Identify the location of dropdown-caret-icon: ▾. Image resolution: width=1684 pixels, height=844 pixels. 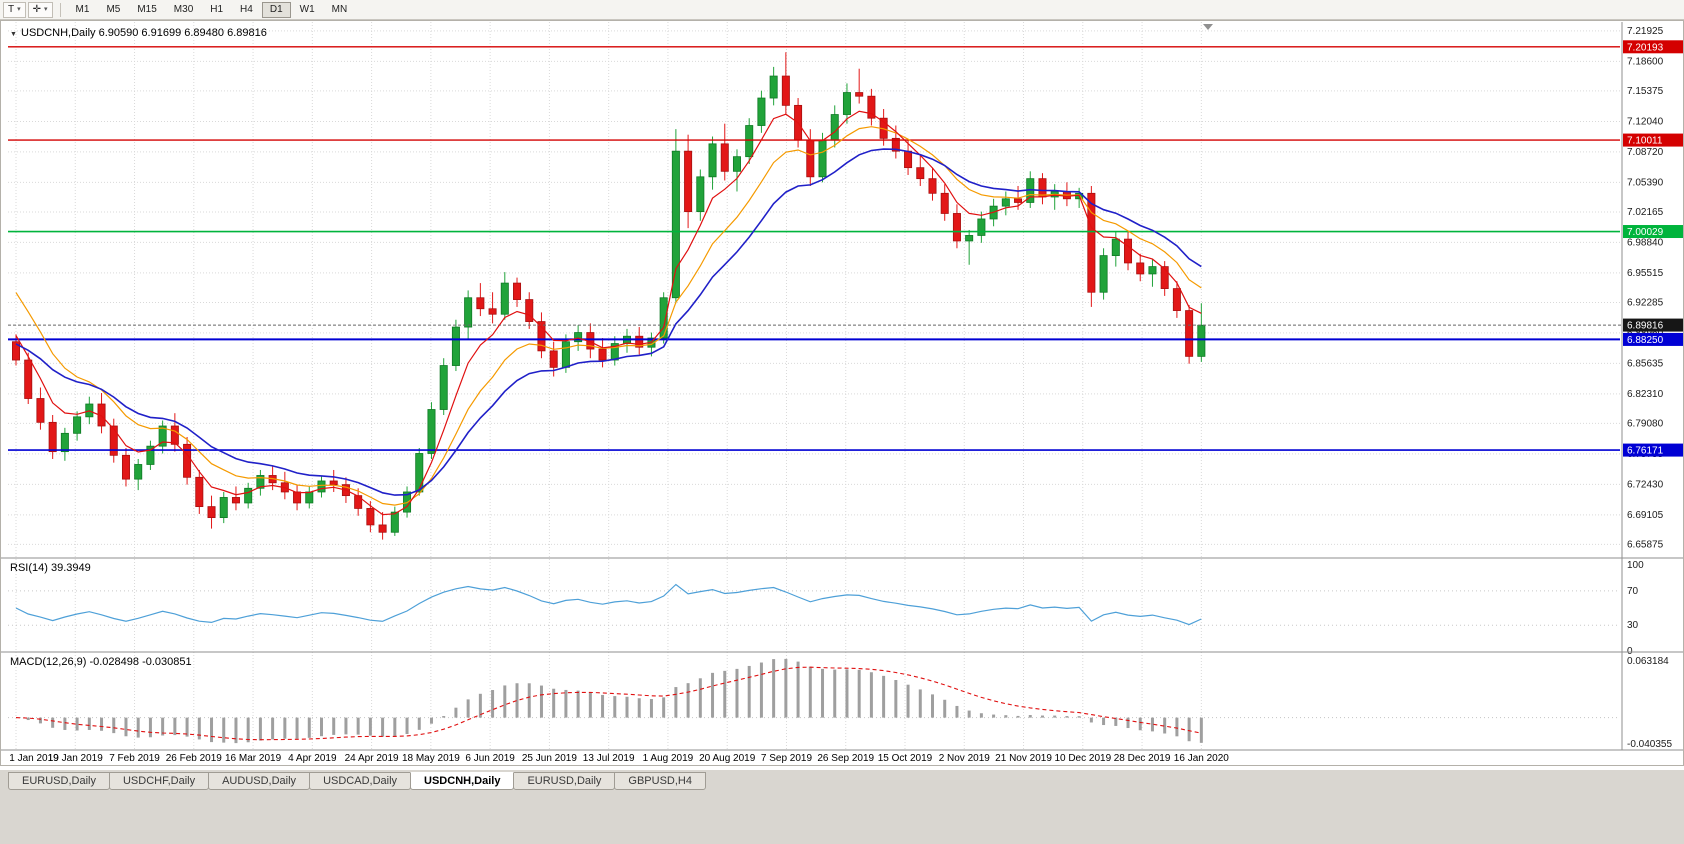
(46, 9).